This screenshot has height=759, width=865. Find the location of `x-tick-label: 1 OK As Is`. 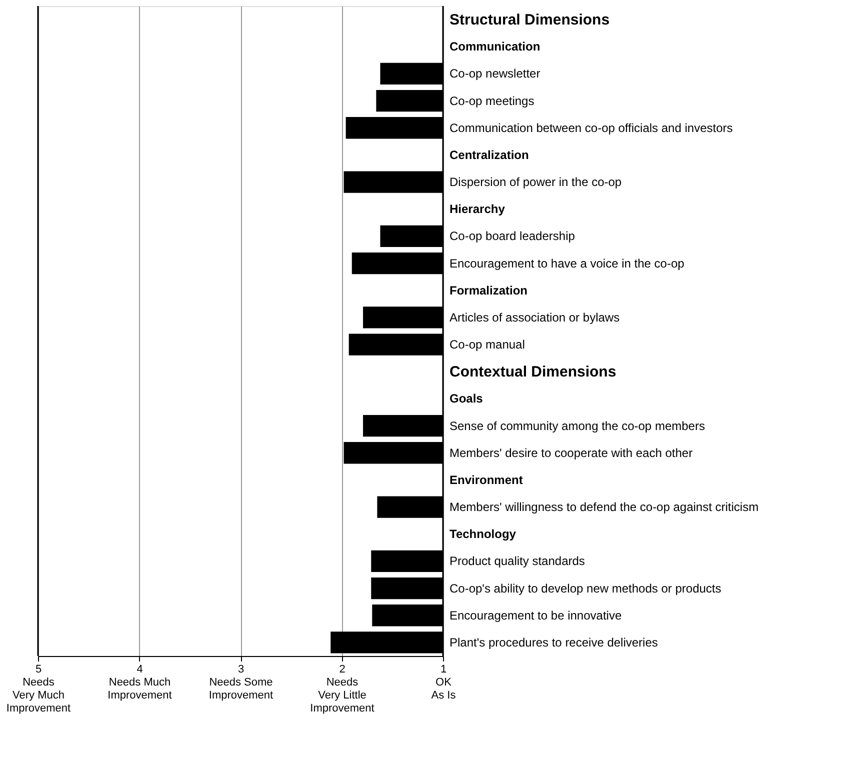

x-tick-label: 1 OK As Is is located at coordinates (443, 683).